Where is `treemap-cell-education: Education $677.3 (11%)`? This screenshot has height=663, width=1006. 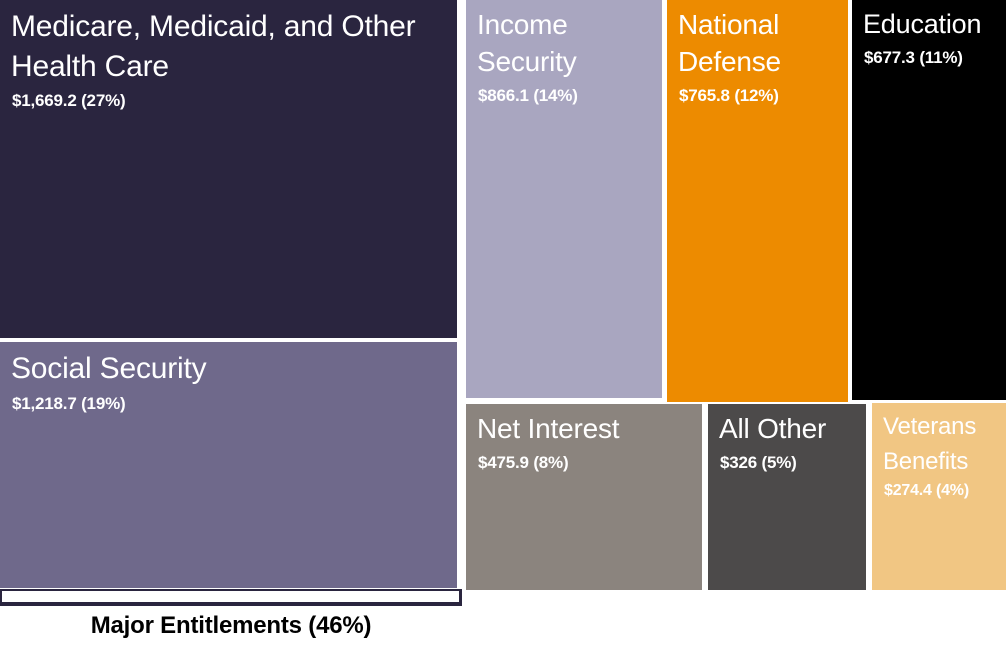
treemap-cell-education: Education $677.3 (11%) is located at coordinates (929, 200).